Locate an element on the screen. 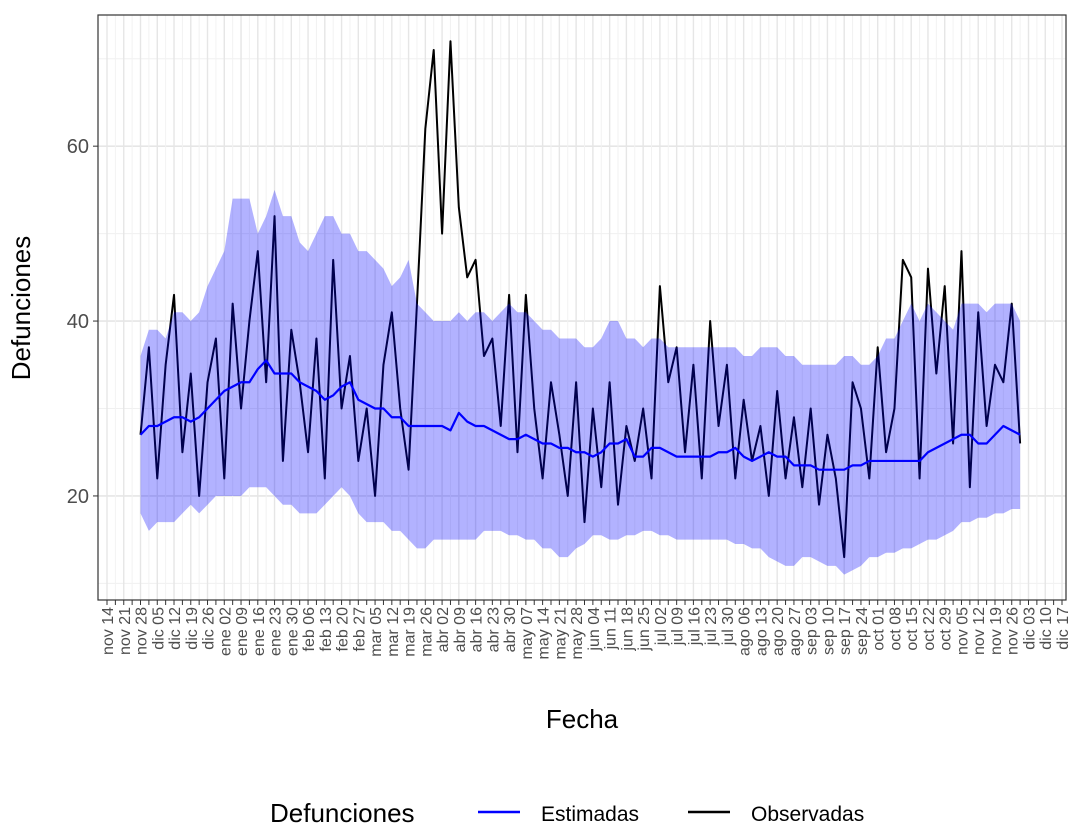  x-tick-label: ene 16 is located at coordinates (259, 631).